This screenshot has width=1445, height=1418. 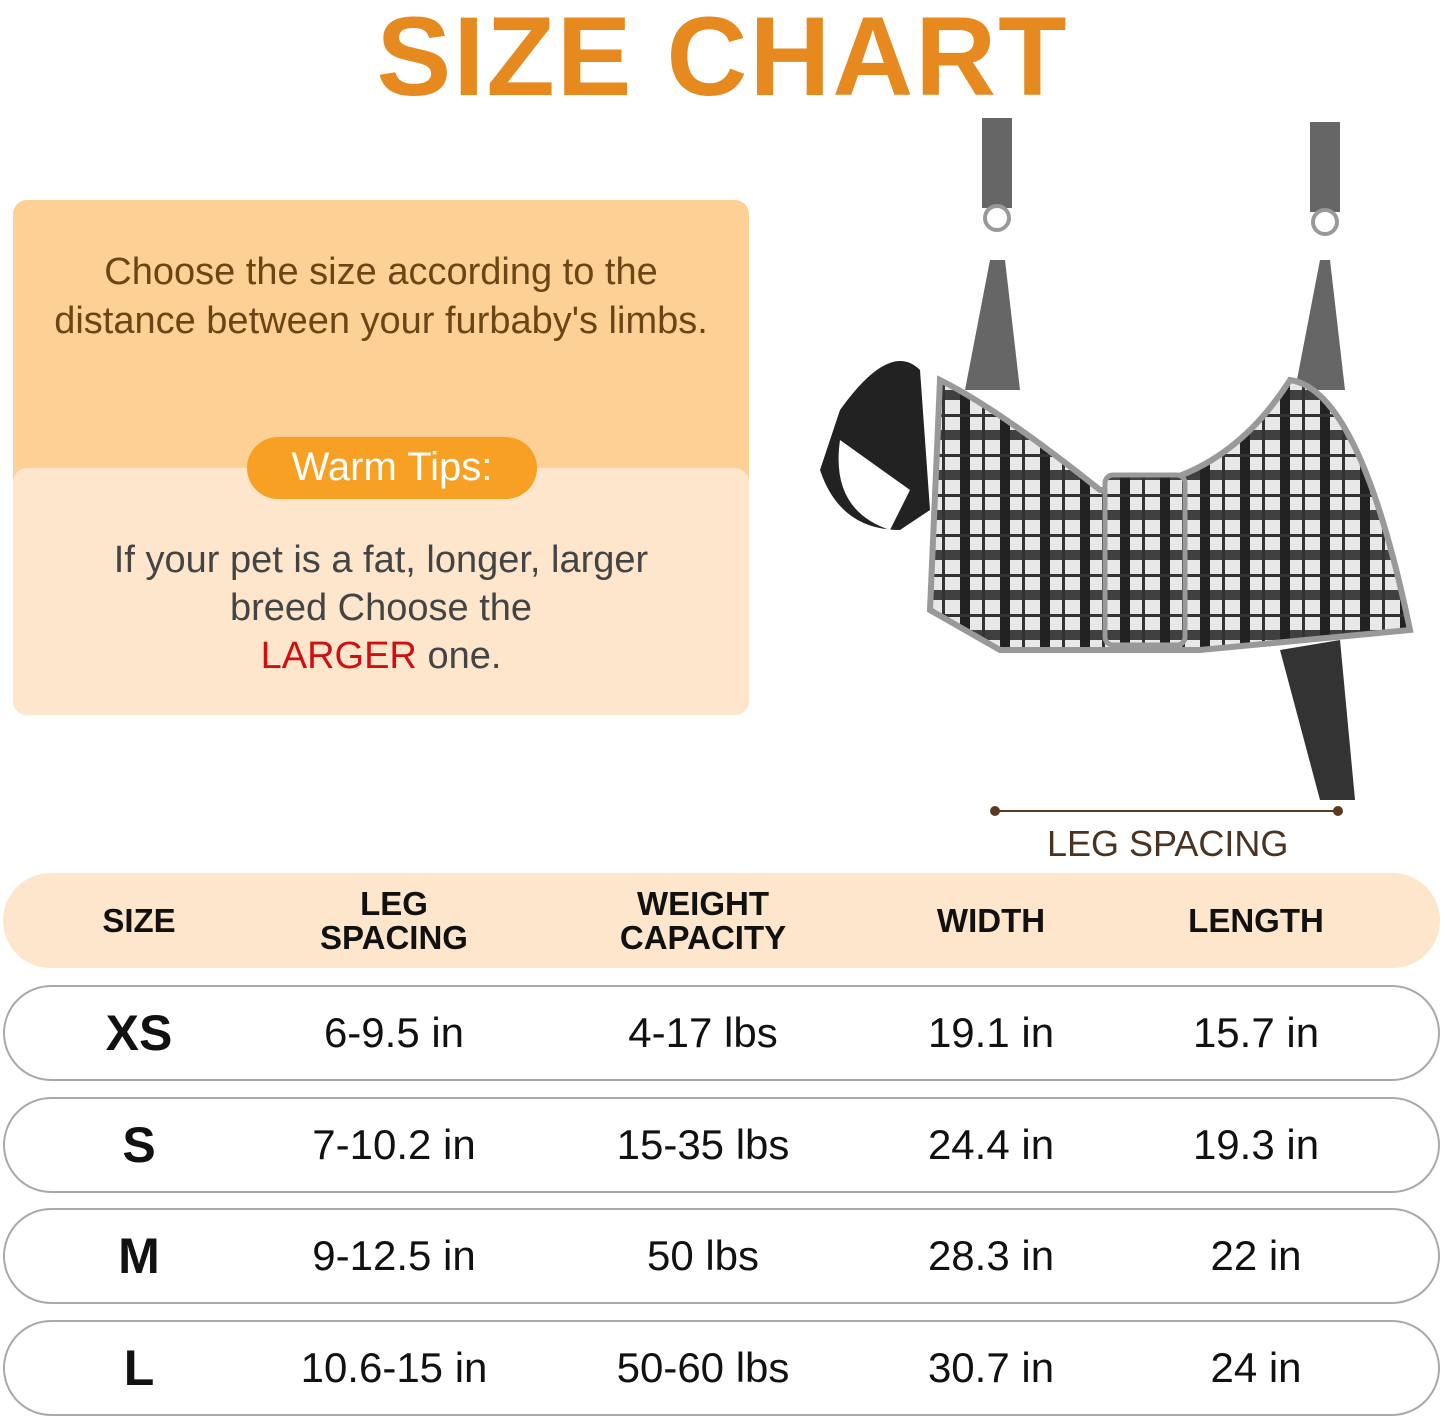 What do you see at coordinates (394, 1144) in the screenshot?
I see `cell-leg-spacing: 7-10.2 in` at bounding box center [394, 1144].